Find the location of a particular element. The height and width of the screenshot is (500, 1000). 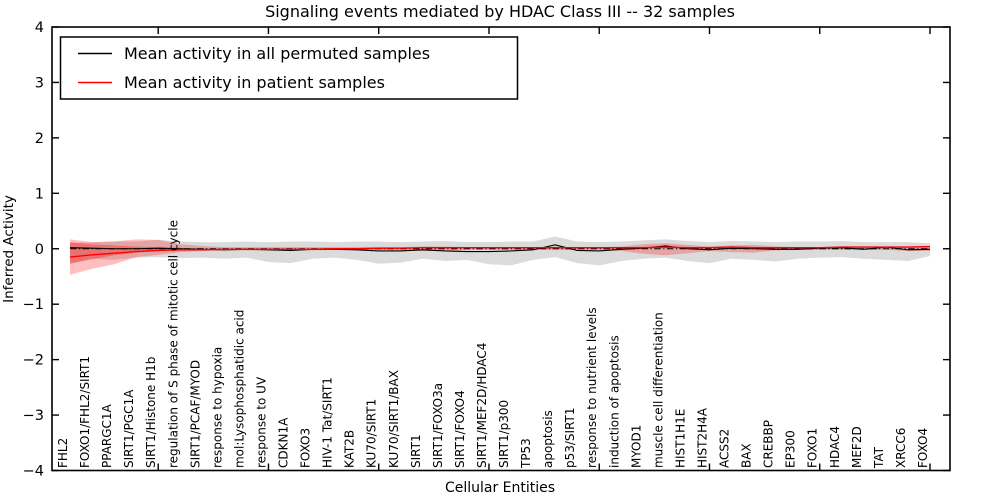

category-label: mol:Lysophosphatidic acid is located at coordinates (239, 389).